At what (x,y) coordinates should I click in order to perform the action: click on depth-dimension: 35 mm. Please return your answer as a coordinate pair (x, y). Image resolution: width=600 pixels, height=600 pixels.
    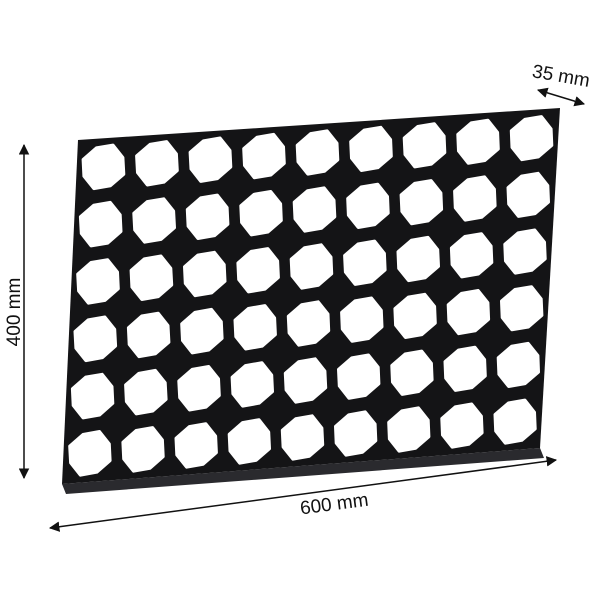
    Looking at the image, I should click on (561, 84).